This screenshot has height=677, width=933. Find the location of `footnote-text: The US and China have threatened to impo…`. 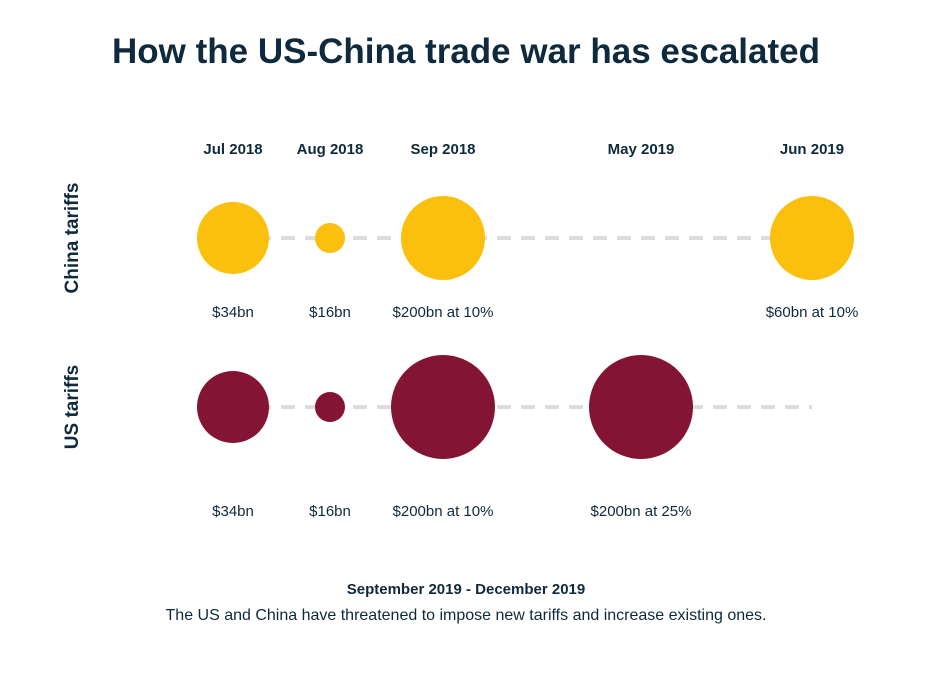

footnote-text: The US and China have threatened to impo… is located at coordinates (466, 615).